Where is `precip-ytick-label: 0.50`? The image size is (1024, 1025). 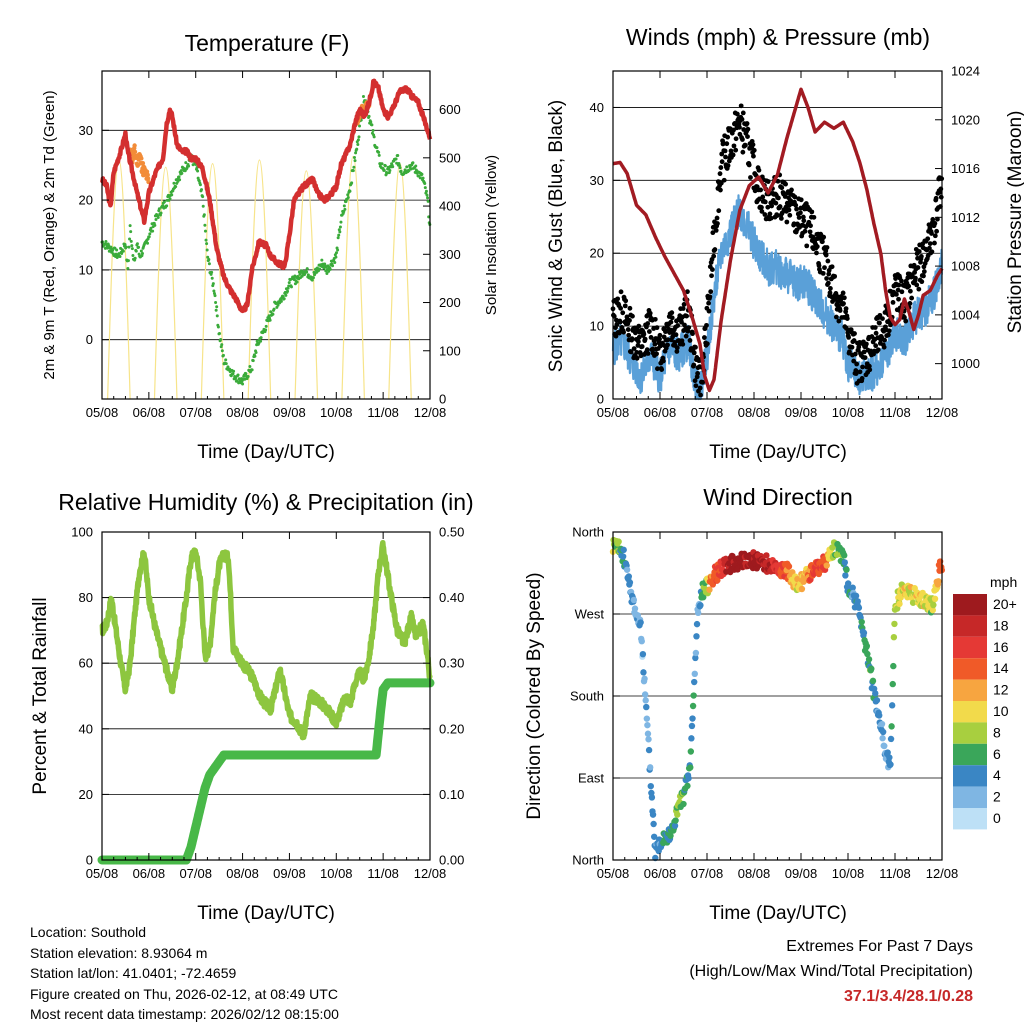 precip-ytick-label: 0.50 is located at coordinates (451, 532).